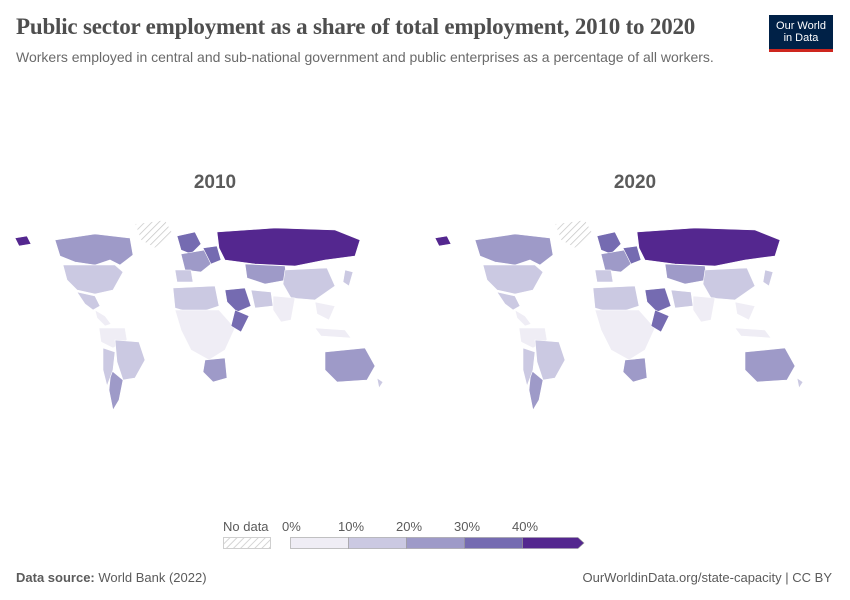 Image resolution: width=850 pixels, height=600 pixels. Describe the element at coordinates (801, 26) in the screenshot. I see `logo-line-1: Our World` at that location.